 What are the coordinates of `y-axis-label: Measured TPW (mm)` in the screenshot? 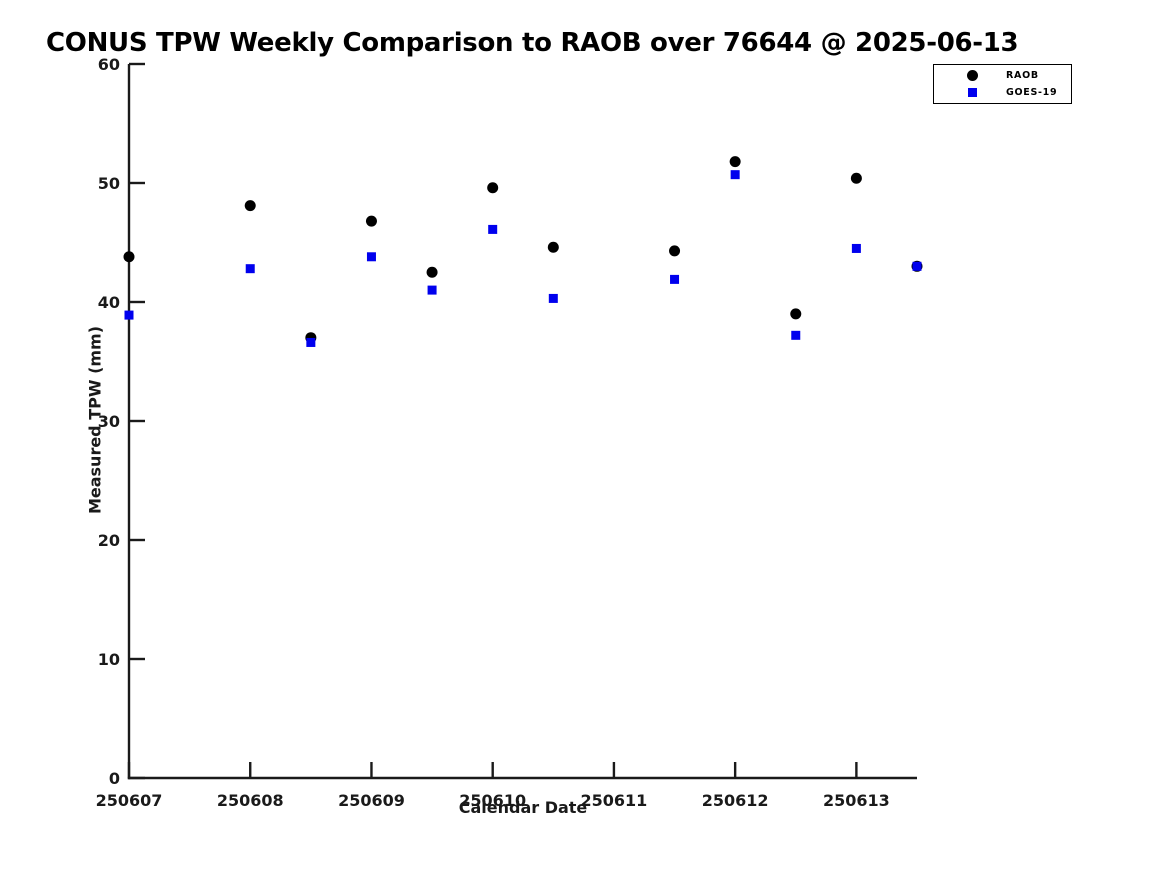 It's located at (95, 420).